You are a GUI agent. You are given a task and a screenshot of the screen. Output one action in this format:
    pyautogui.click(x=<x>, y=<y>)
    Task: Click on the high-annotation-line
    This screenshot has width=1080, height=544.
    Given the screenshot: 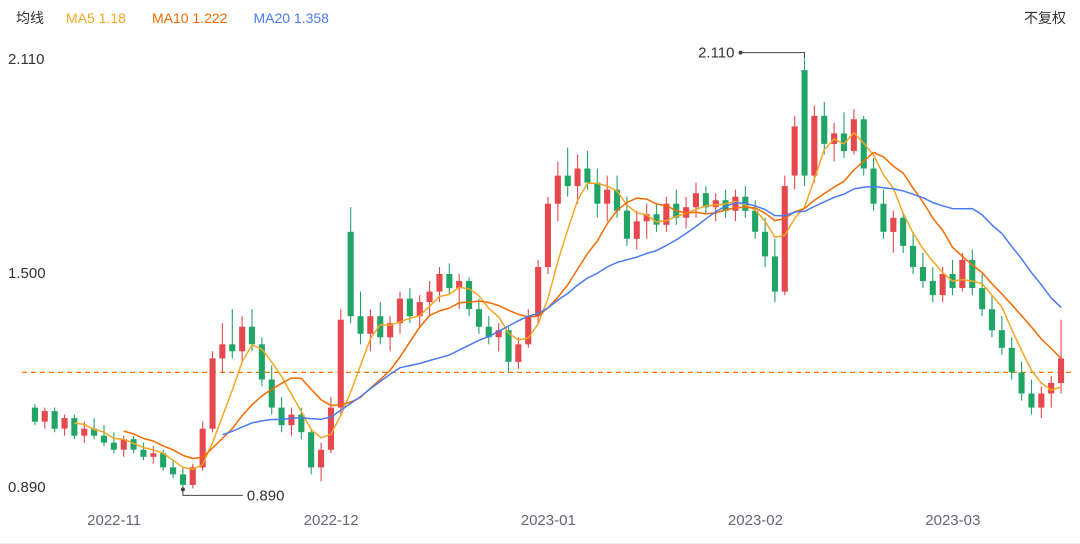 What is the action you would take?
    pyautogui.click(x=772, y=55)
    